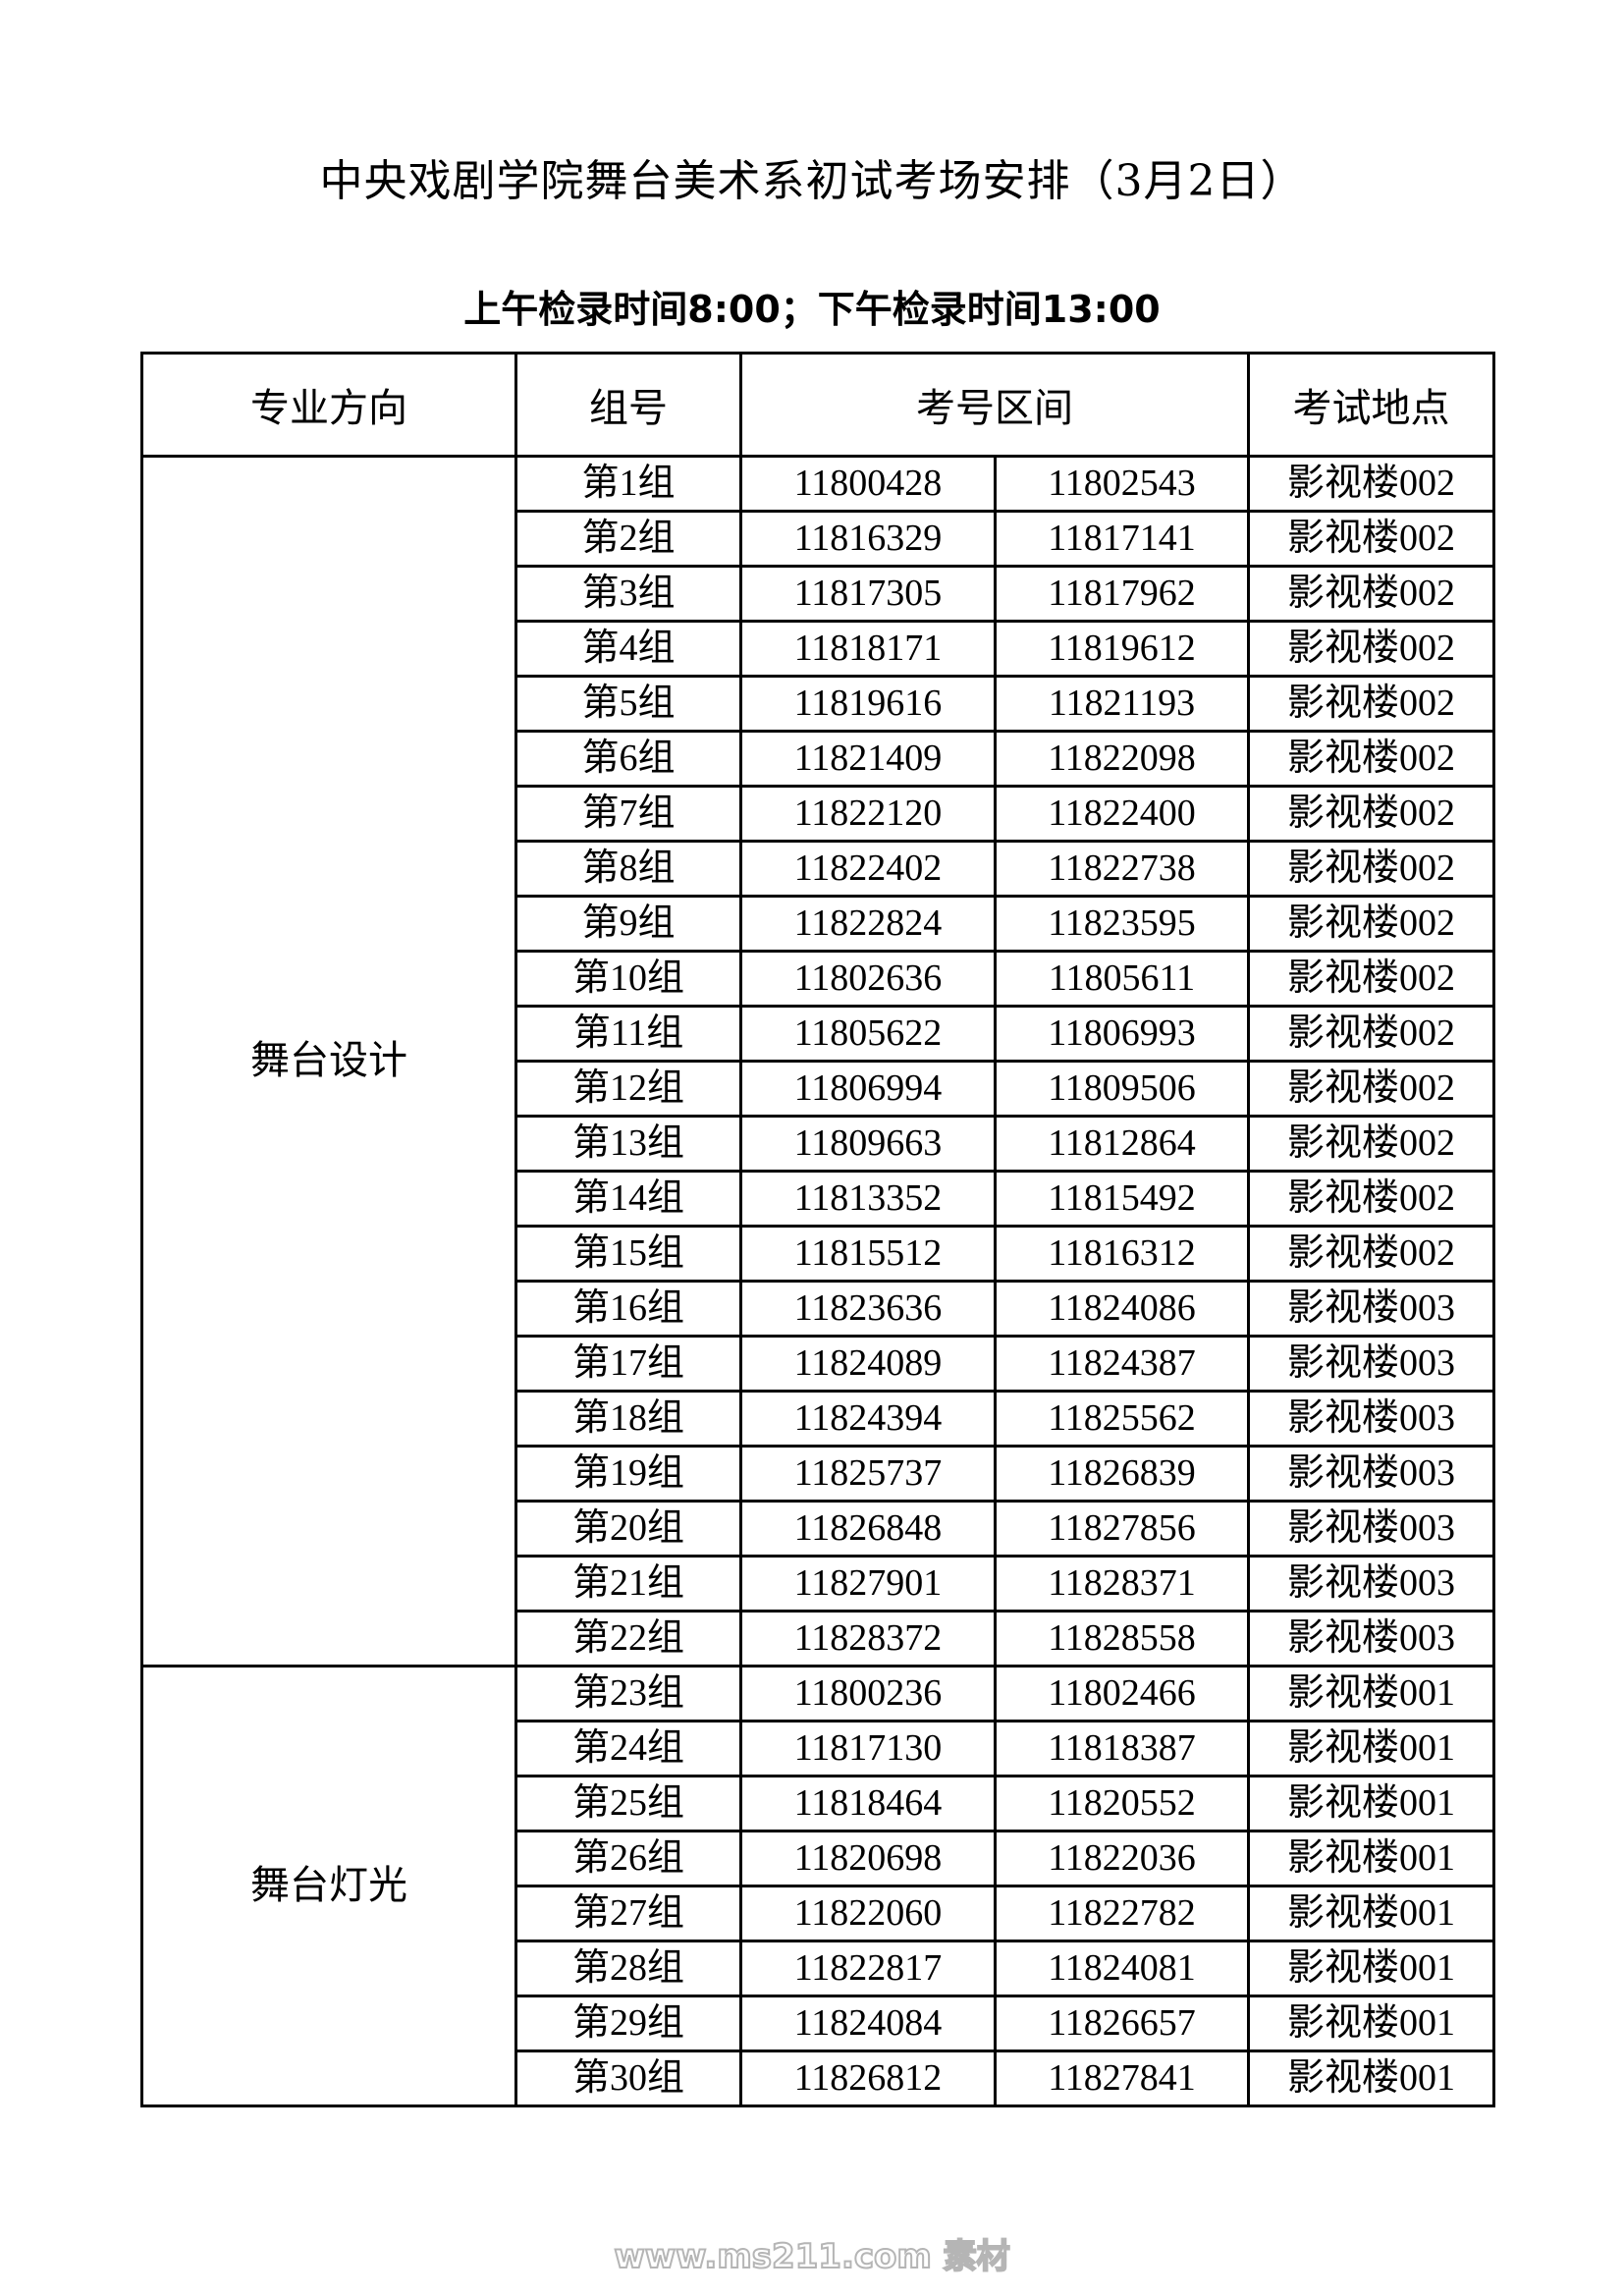 Image resolution: width=1624 pixels, height=2296 pixels. Describe the element at coordinates (1122, 1089) in the screenshot. I see `id-range-end: 11809506` at that location.